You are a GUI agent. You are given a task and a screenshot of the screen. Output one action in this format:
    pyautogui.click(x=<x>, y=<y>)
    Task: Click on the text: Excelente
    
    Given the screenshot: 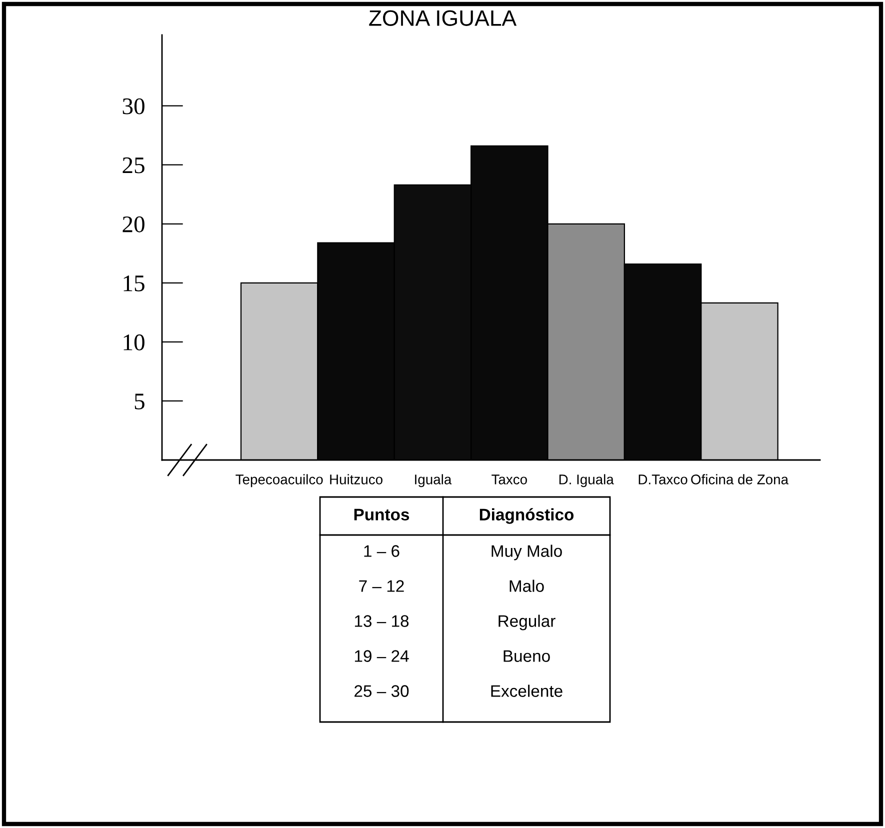 What is the action you would take?
    pyautogui.click(x=526, y=690)
    